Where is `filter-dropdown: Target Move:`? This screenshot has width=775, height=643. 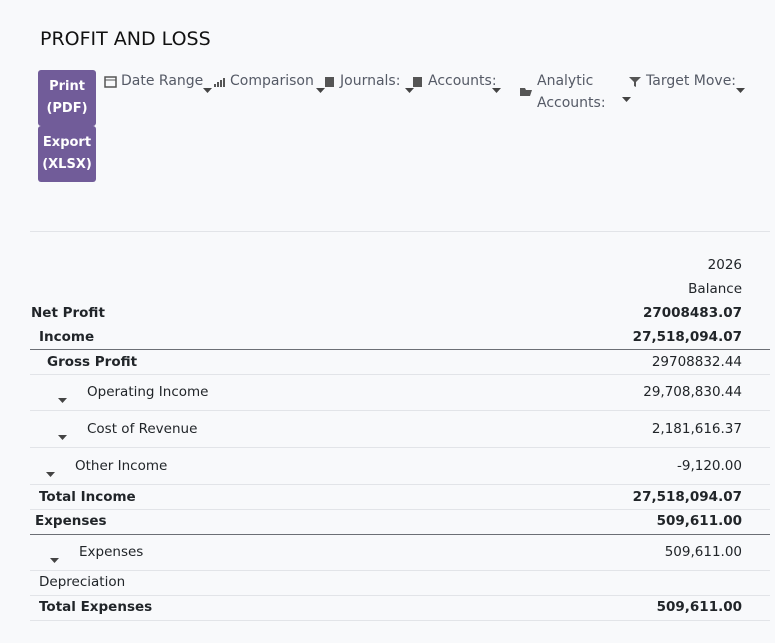 filter-dropdown: Target Move: is located at coordinates (691, 81).